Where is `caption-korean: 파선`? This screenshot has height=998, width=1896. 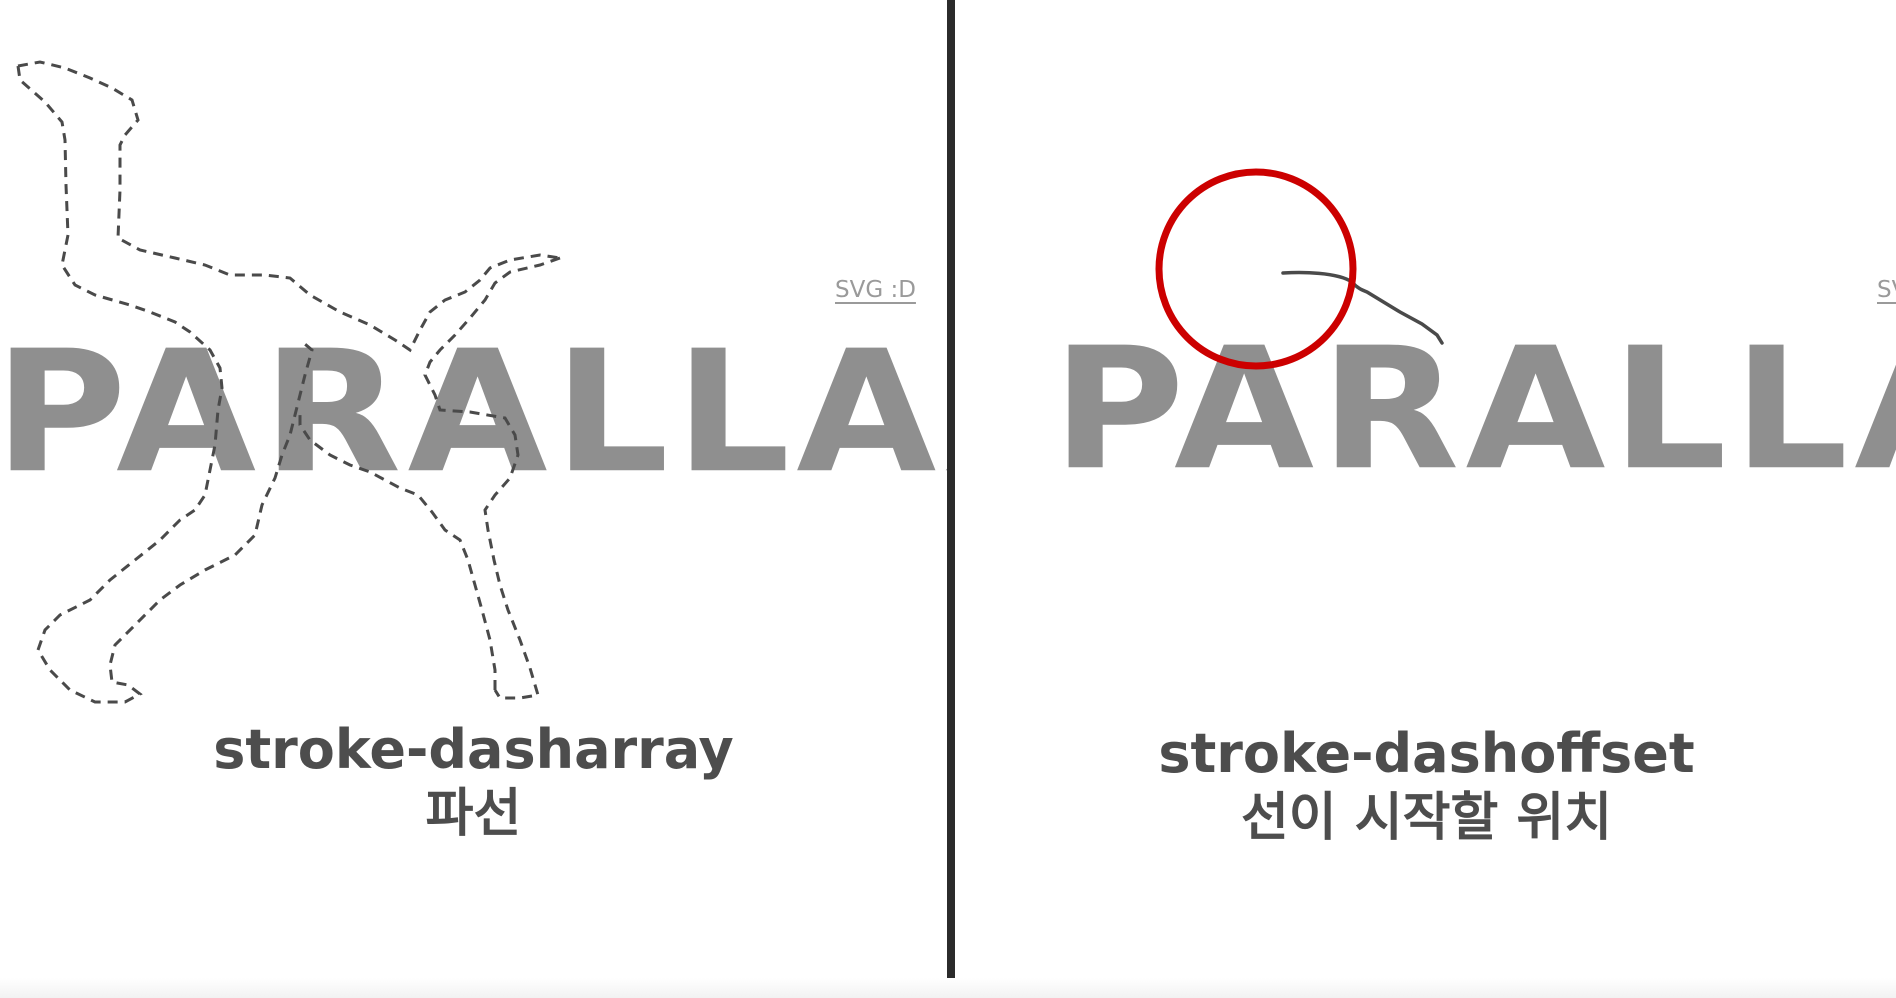 caption-korean: 파선 is located at coordinates (473, 813).